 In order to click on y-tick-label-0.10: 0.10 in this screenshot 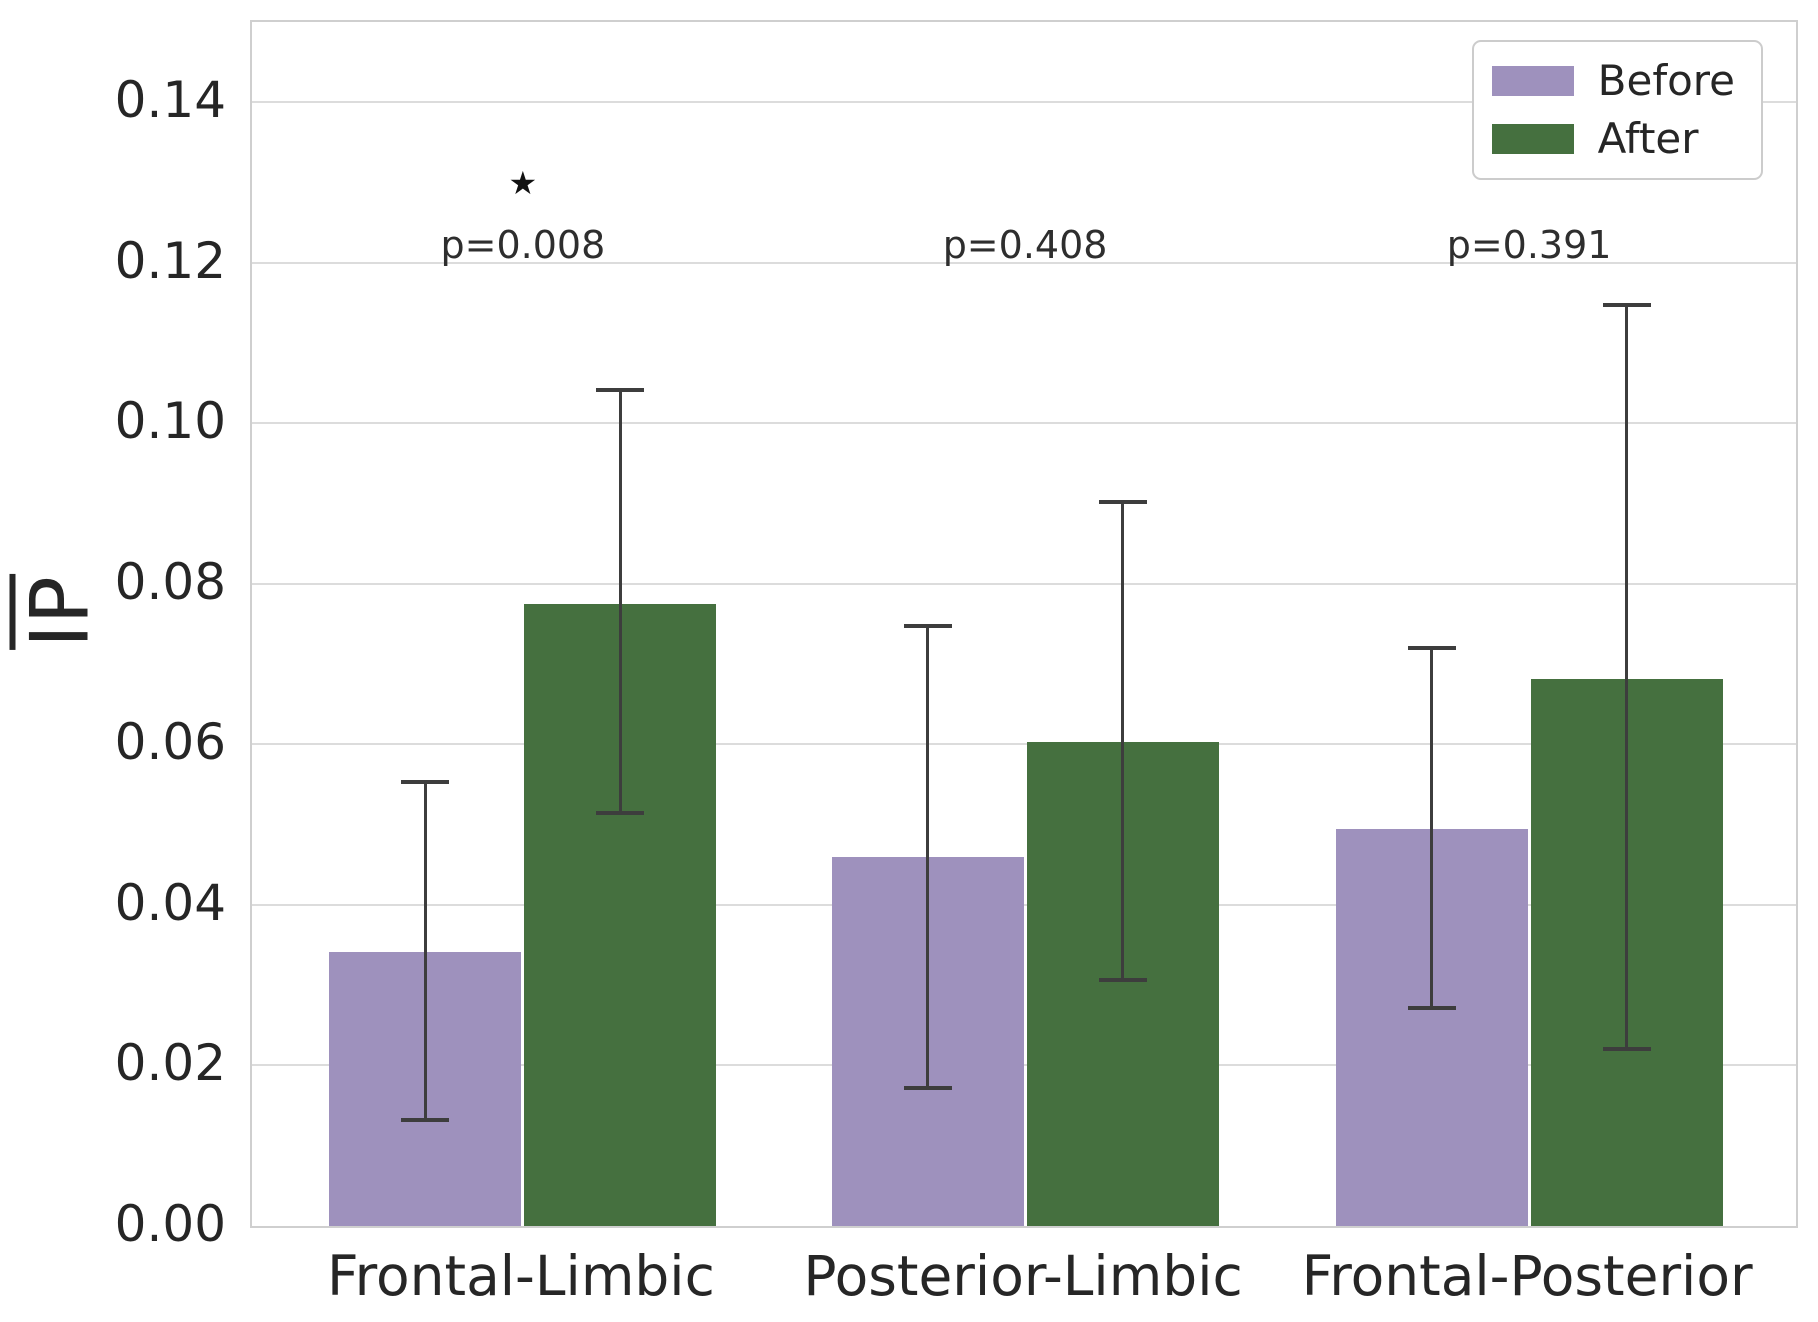, I will do `click(170, 421)`.